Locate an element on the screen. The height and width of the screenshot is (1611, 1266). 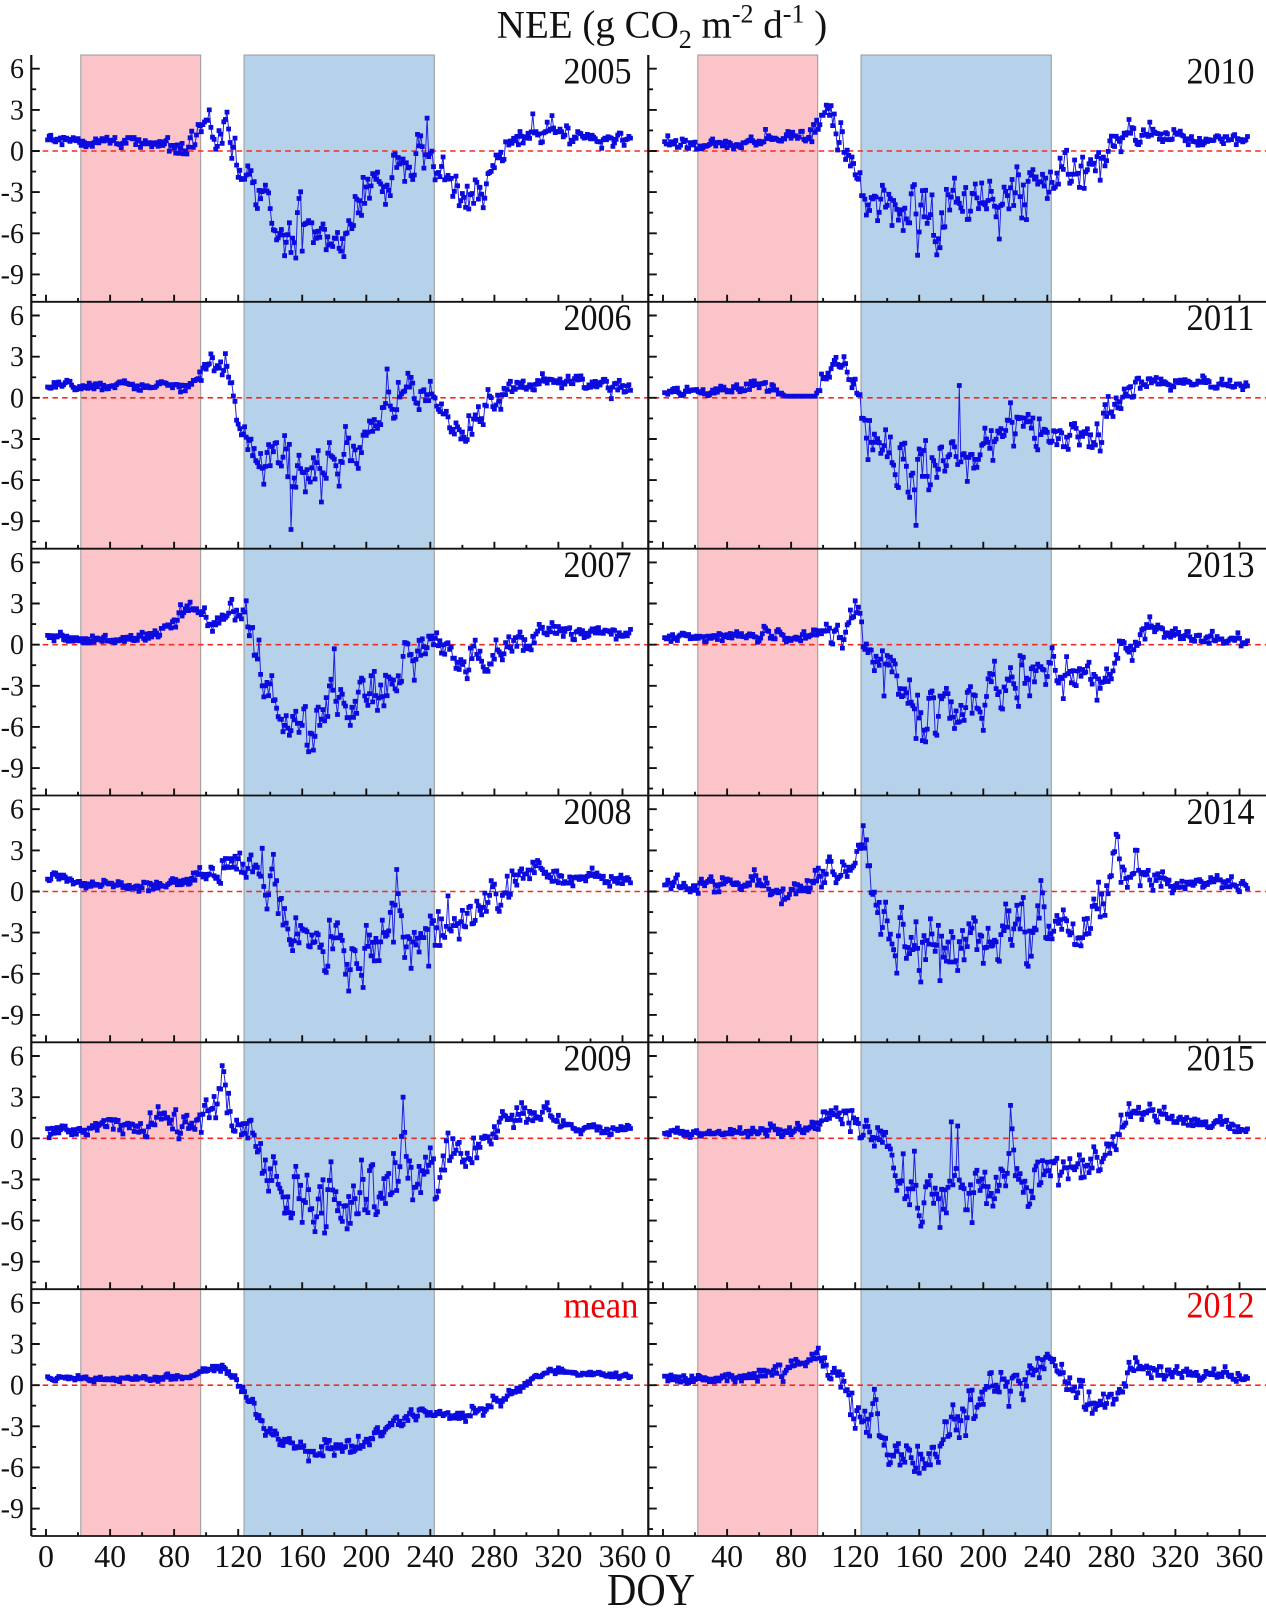
svg-text: 2009 is located at coordinates (598, 1059).